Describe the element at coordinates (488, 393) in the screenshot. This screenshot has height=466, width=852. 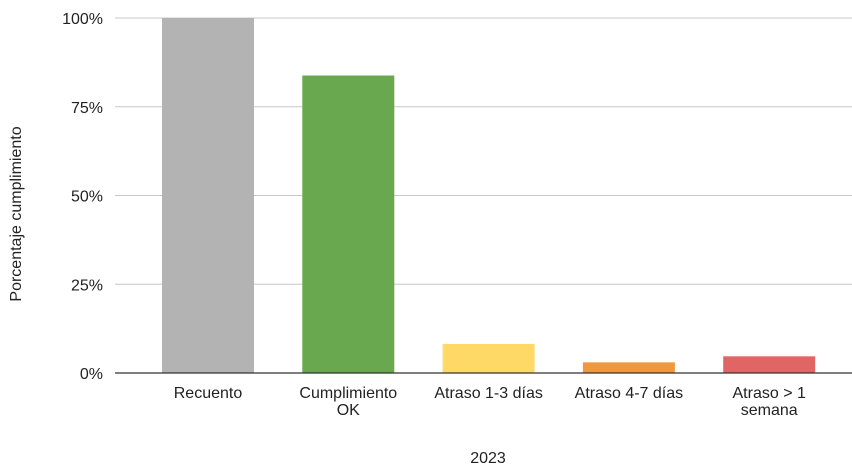
I see `x-tick-label: Atraso 1-3 días` at that location.